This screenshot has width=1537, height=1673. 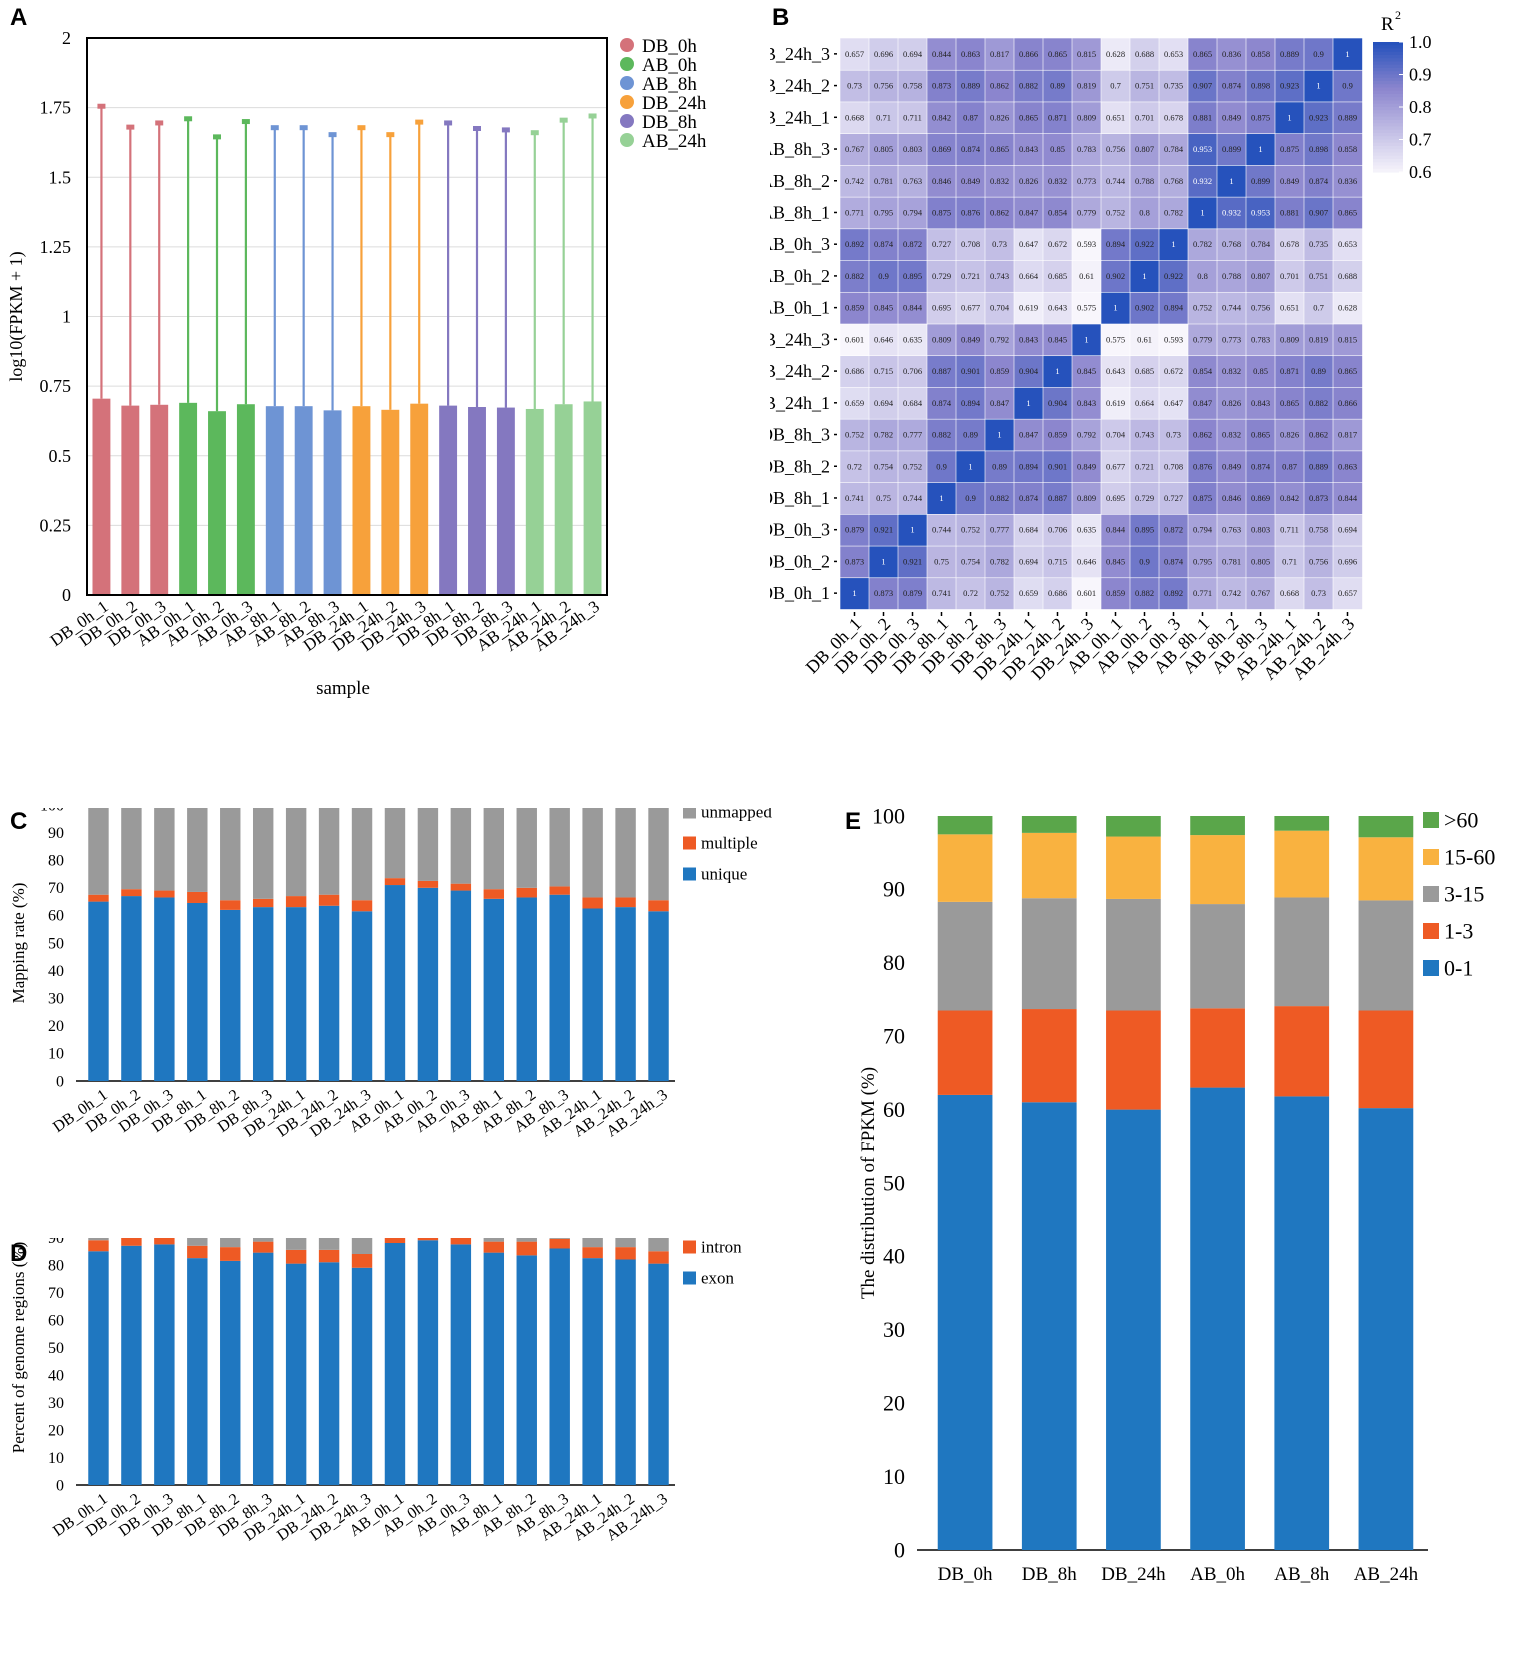 What do you see at coordinates (56, 943) in the screenshot?
I see `y-tick-label-C: 50` at bounding box center [56, 943].